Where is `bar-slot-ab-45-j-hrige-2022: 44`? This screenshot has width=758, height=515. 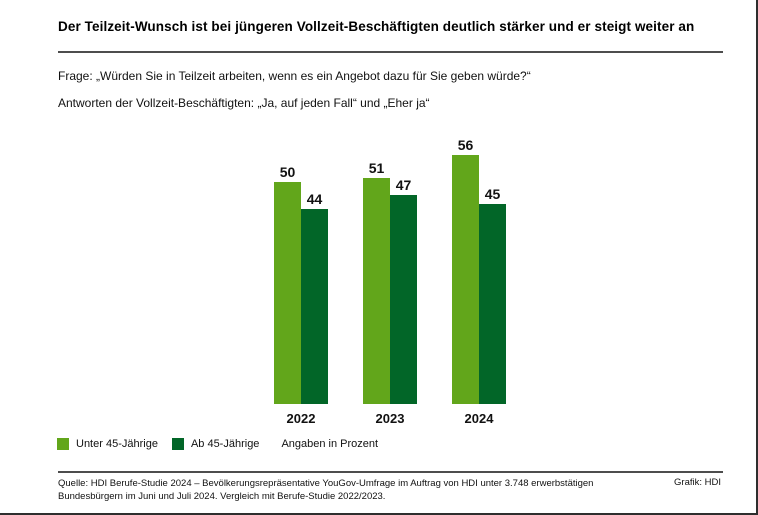 bar-slot-ab-45-j-hrige-2022: 44 is located at coordinates (314, 298).